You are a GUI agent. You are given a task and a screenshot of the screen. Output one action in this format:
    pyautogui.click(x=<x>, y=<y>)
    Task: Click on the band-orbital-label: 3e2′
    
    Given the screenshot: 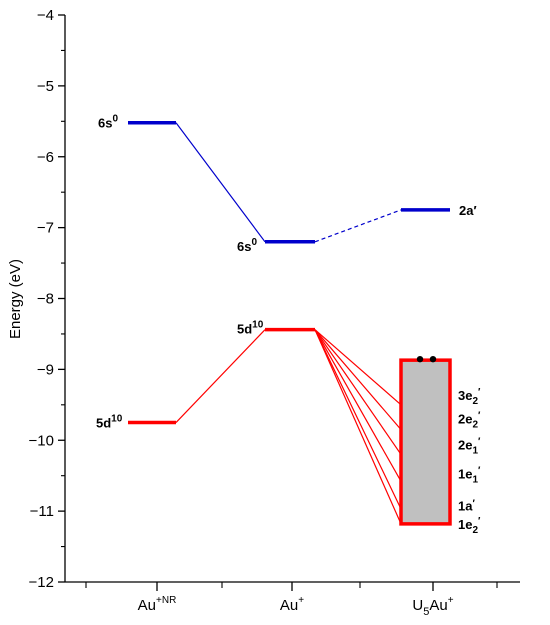 What is the action you would take?
    pyautogui.click(x=469, y=397)
    